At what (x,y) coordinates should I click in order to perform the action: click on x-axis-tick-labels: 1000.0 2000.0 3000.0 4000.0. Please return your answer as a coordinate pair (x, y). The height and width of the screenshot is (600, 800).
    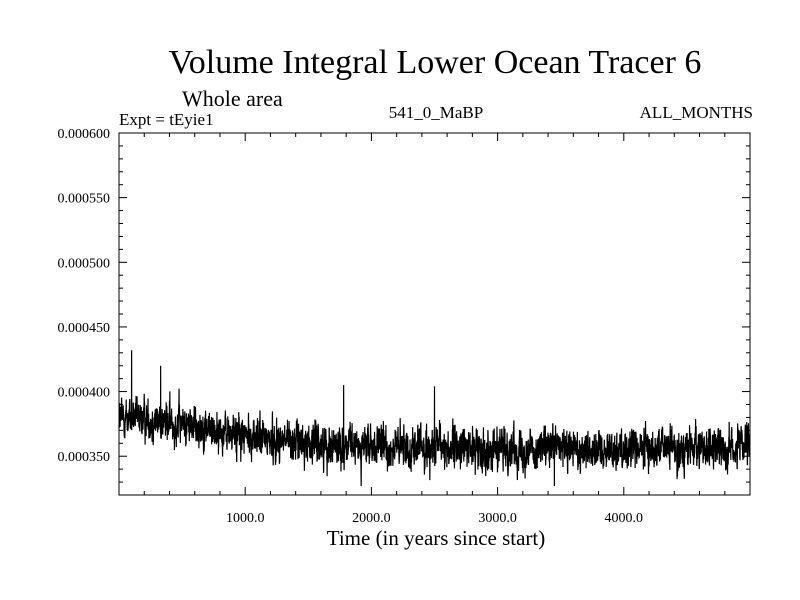
    Looking at the image, I should click on (434, 518).